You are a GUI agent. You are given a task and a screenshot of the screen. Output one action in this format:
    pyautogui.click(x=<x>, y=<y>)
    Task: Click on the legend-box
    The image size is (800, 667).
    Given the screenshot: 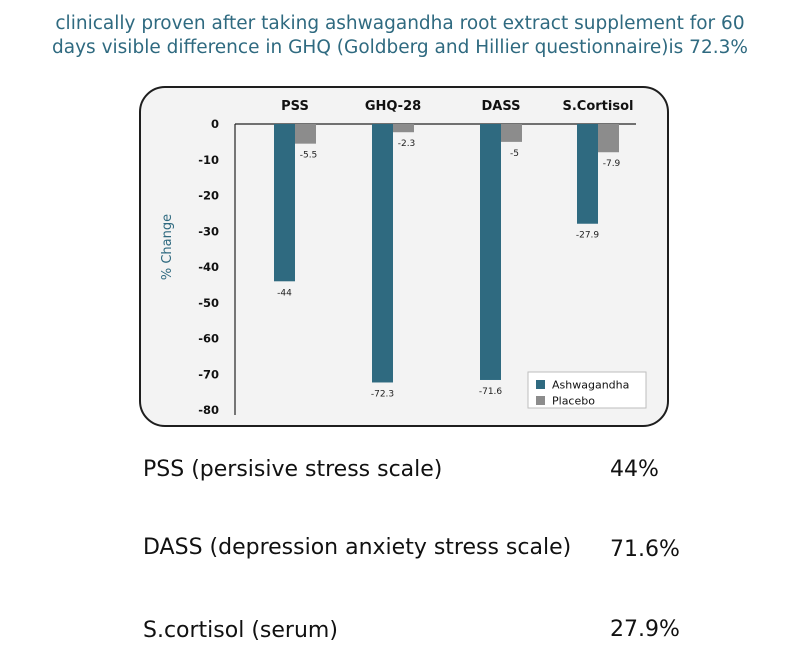 What is the action you would take?
    pyautogui.click(x=587, y=390)
    